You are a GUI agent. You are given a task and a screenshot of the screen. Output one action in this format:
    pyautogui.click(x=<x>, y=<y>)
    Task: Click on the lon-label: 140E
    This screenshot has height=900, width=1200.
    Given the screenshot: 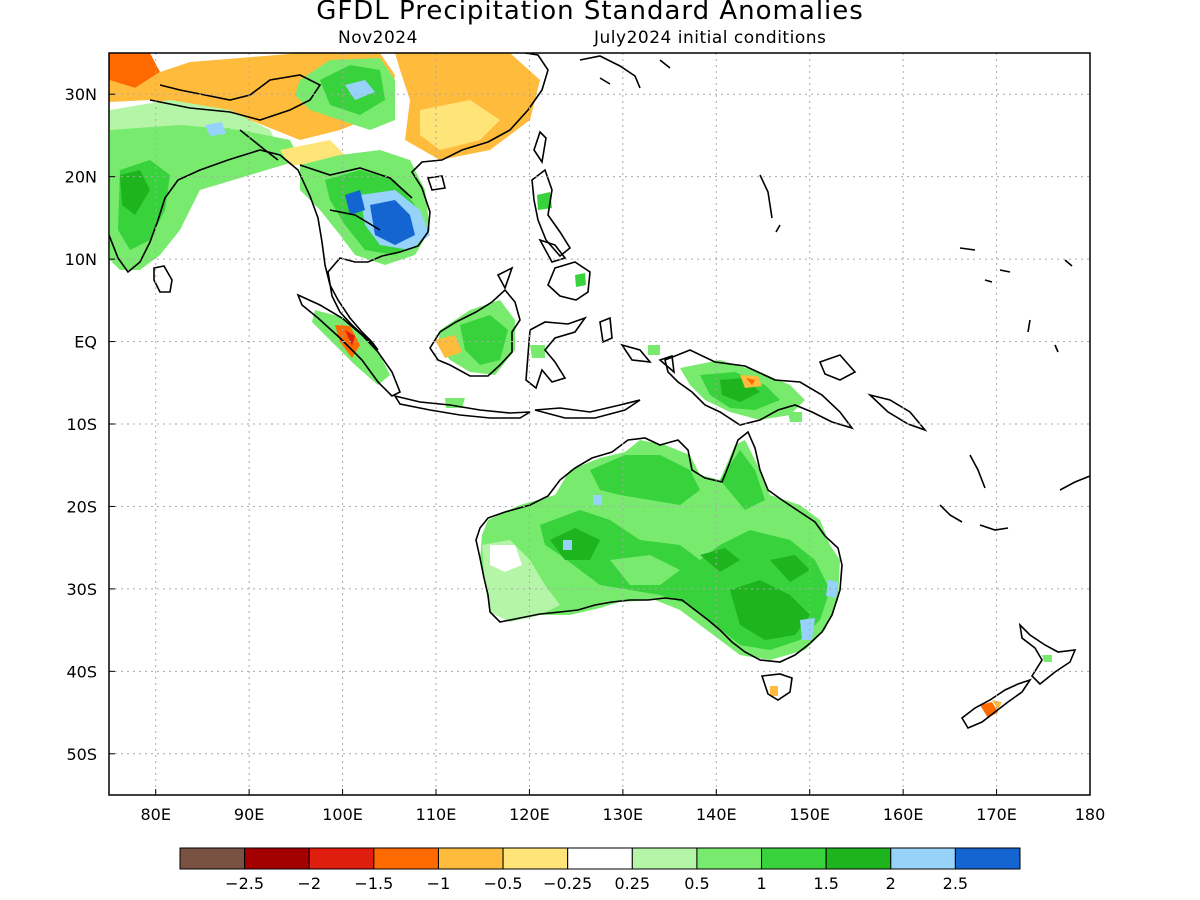 What is the action you would take?
    pyautogui.click(x=716, y=814)
    